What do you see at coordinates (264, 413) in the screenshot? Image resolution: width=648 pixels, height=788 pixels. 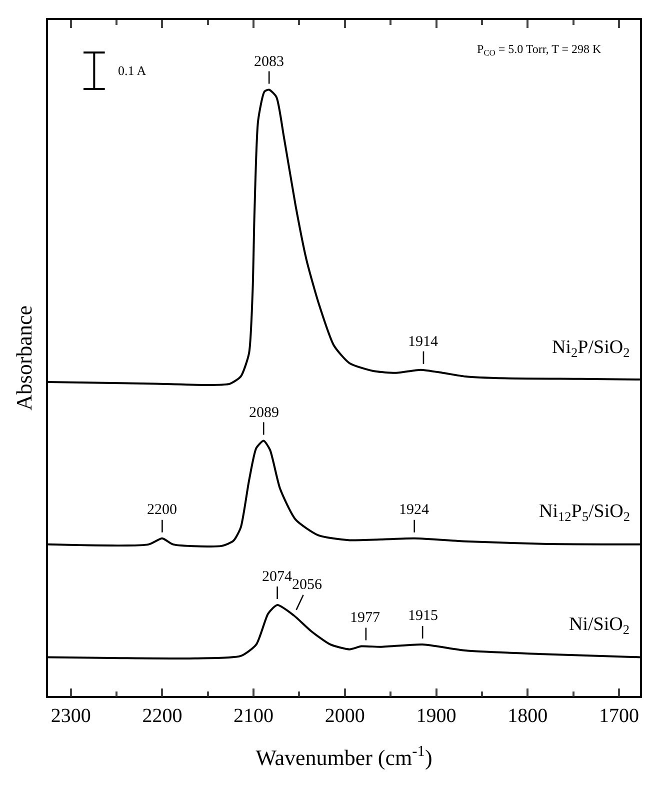 I see `annotation: 2089` at bounding box center [264, 413].